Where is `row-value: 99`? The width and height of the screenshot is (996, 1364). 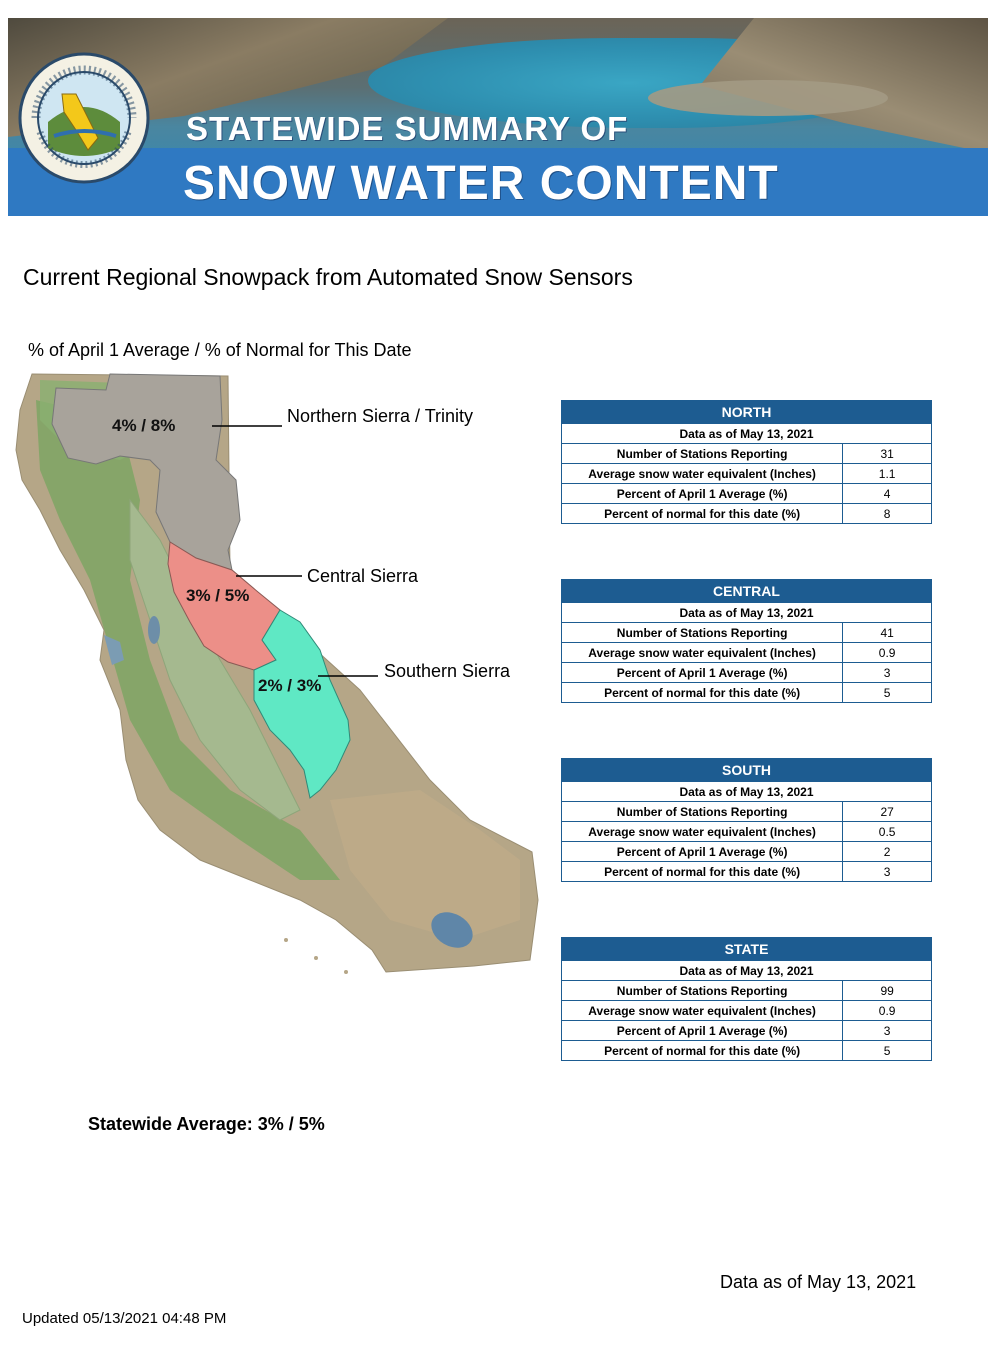 row-value: 99 is located at coordinates (887, 990).